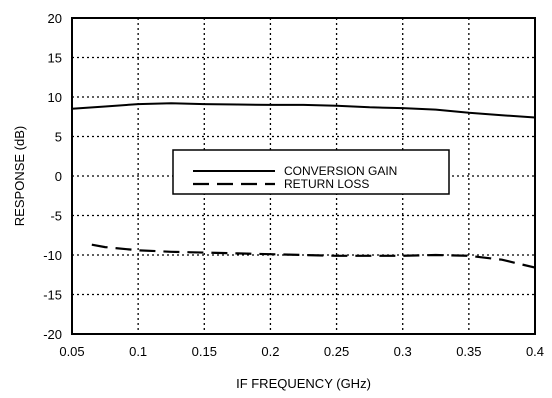 The width and height of the screenshot is (552, 398). What do you see at coordinates (52, 255) in the screenshot?
I see `y-tick-label: -10` at bounding box center [52, 255].